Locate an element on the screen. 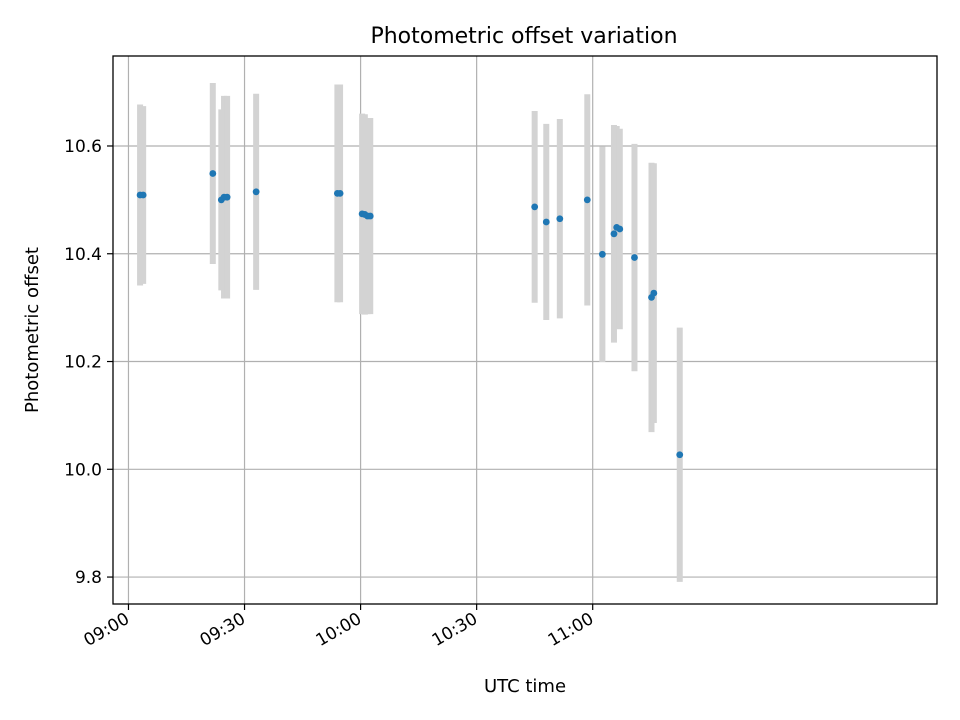  x-tick-label: 11:00 is located at coordinates (571, 630).